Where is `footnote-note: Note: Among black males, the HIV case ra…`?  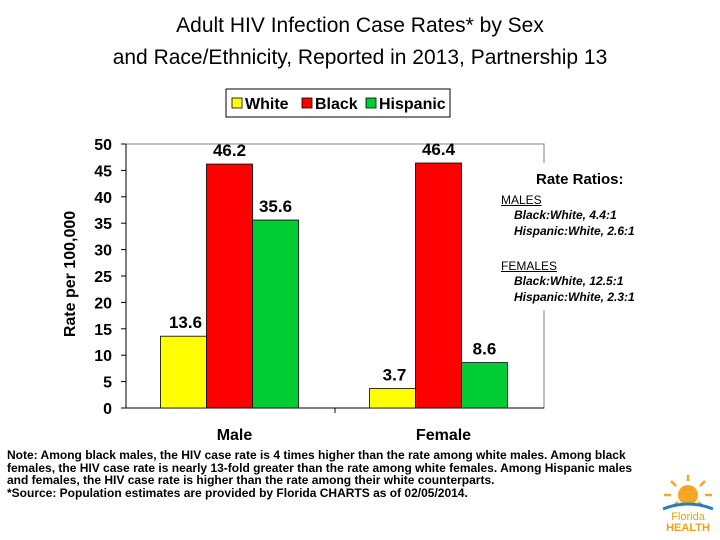
footnote-note: Note: Among black males, the HIV case ra… is located at coordinates (320, 467).